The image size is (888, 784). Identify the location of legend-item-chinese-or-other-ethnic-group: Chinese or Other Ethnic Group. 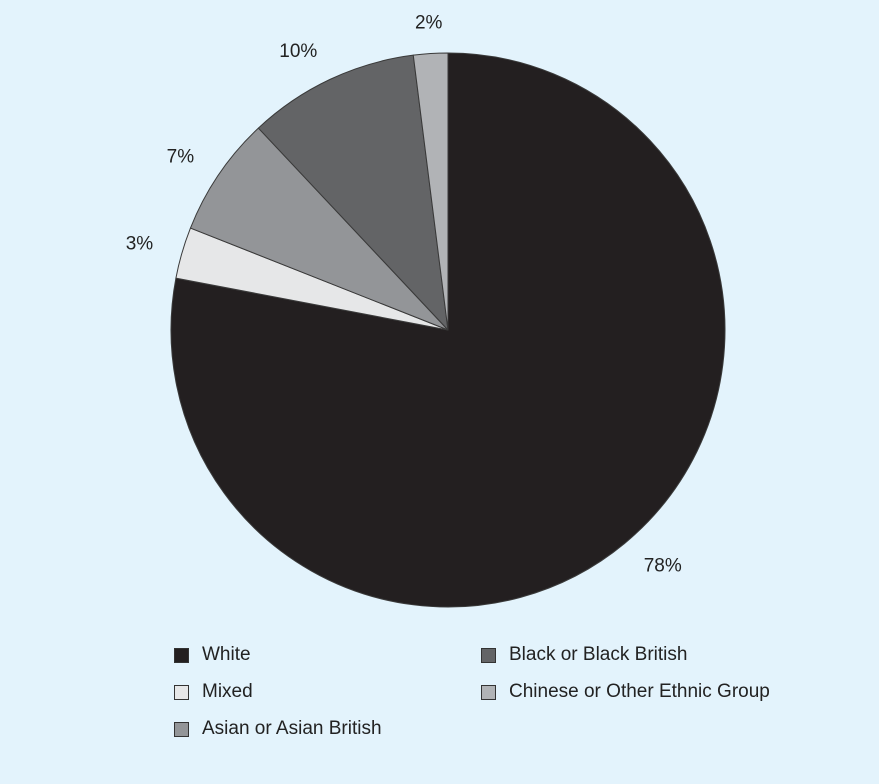
(625, 692).